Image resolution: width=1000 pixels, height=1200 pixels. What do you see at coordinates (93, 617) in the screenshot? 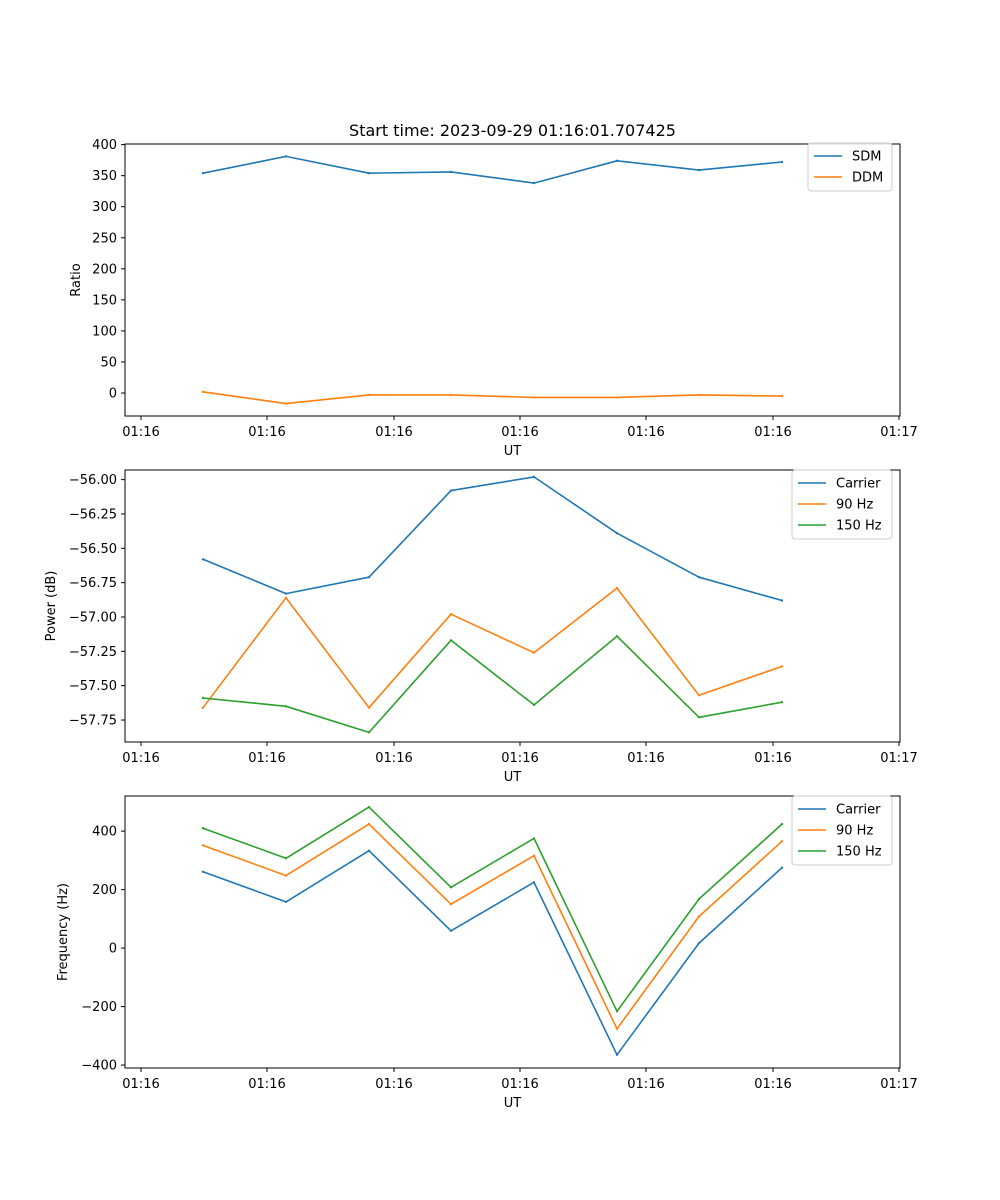
I see `y-tick-label: −57.00` at bounding box center [93, 617].